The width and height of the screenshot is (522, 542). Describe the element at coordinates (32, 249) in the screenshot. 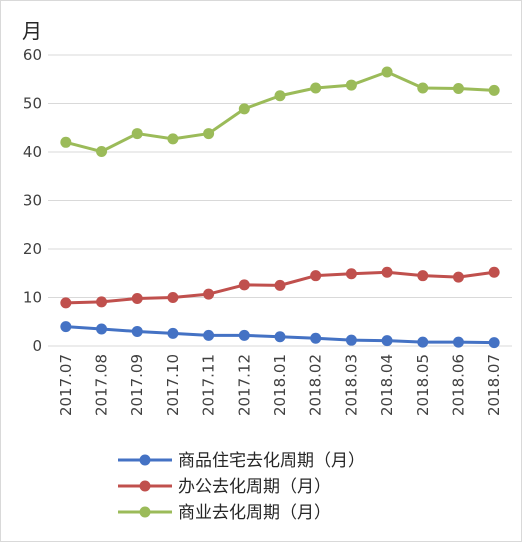

I see `y-tick-label: 20` at that location.